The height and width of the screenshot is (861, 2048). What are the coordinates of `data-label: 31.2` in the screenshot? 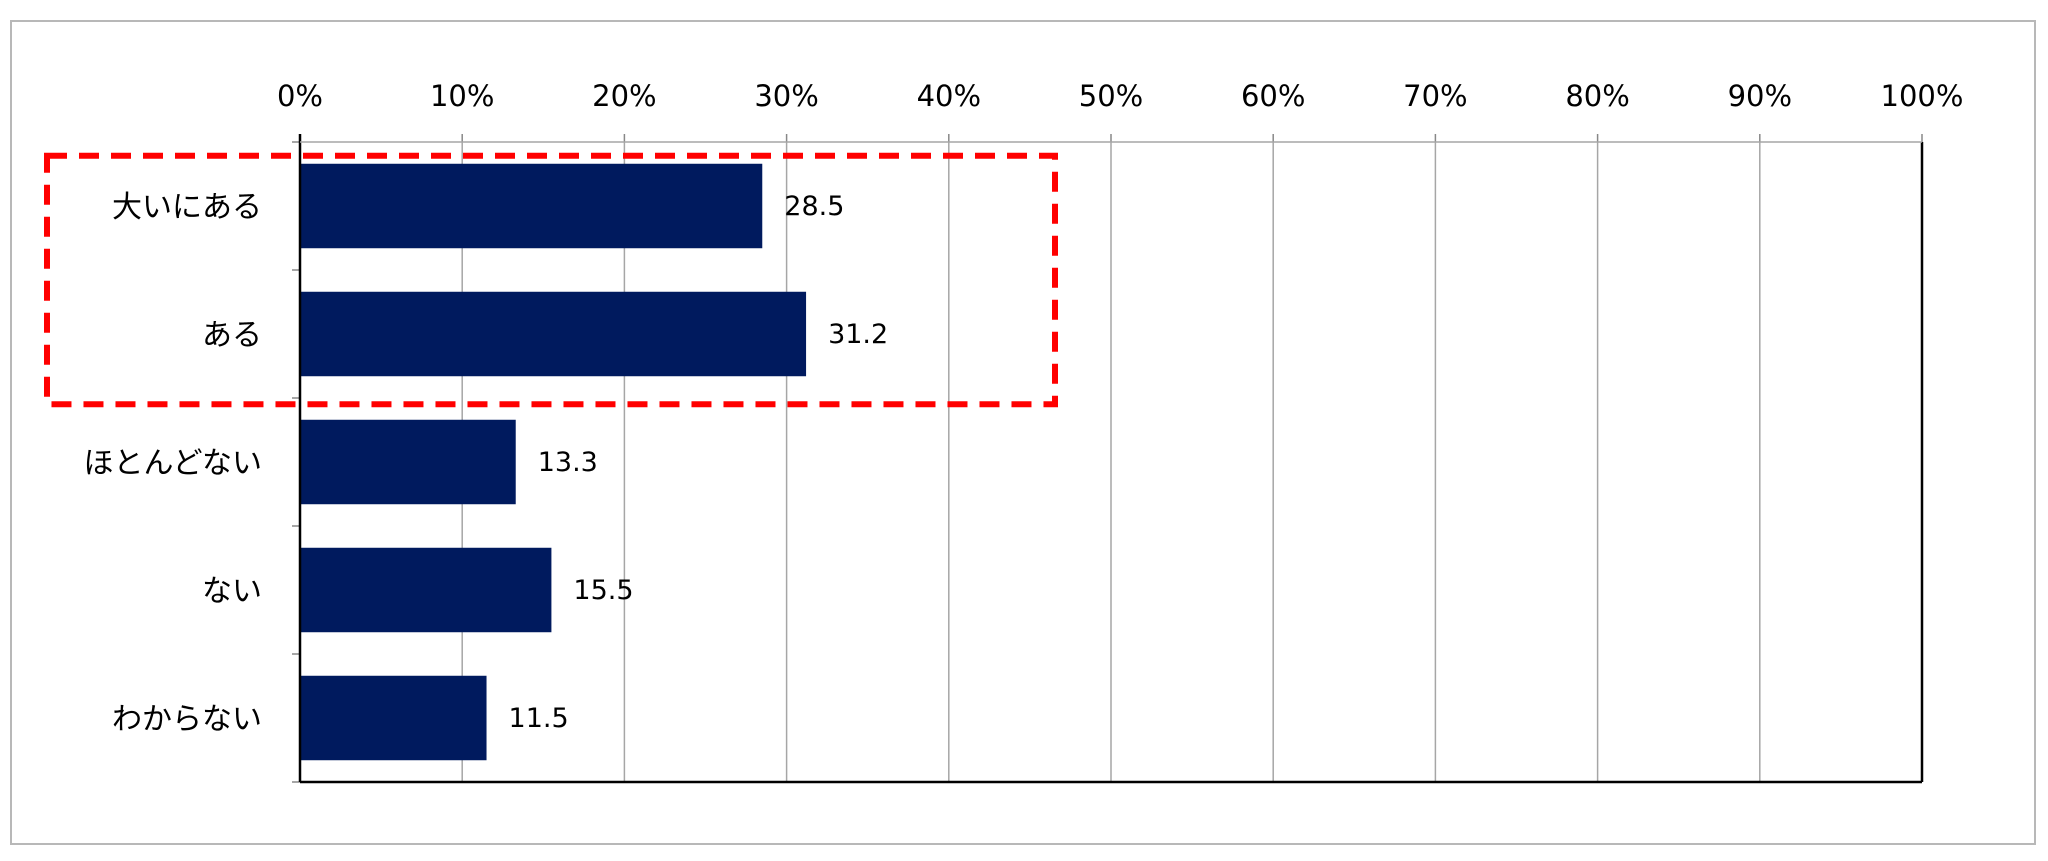 It's located at (858, 334).